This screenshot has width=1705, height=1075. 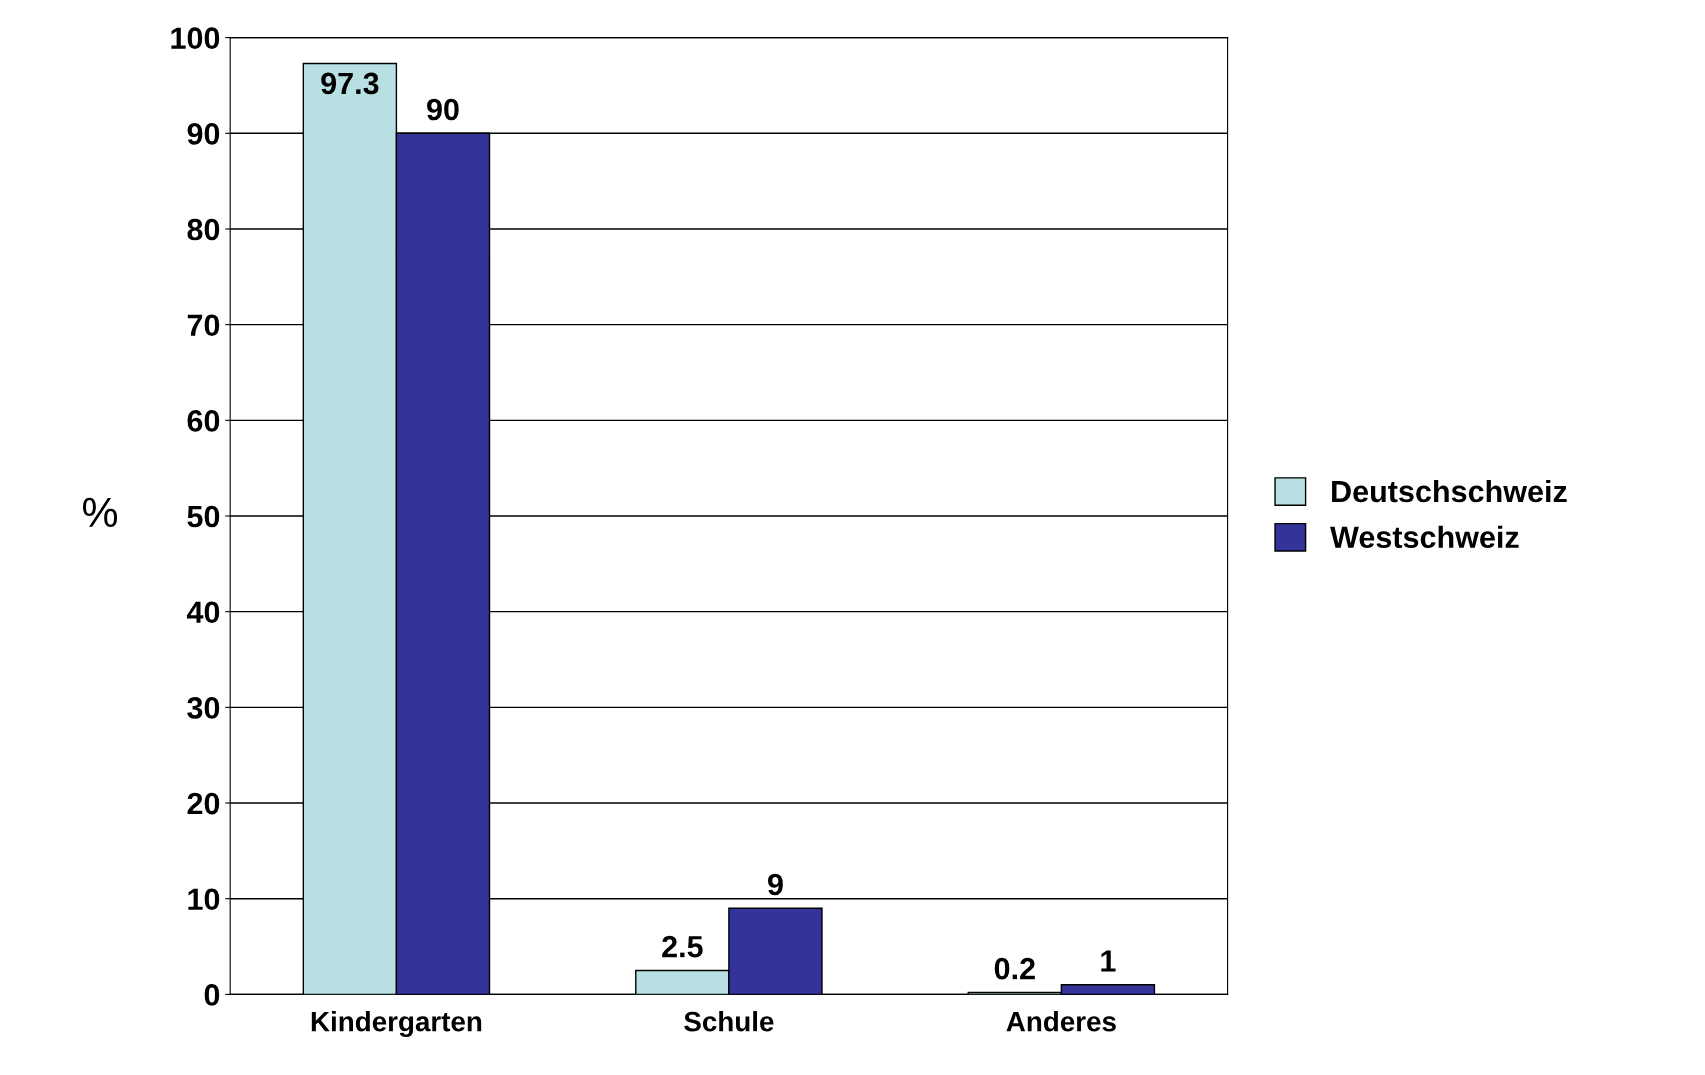 I want to click on y-tick-label: 0, so click(x=212, y=995).